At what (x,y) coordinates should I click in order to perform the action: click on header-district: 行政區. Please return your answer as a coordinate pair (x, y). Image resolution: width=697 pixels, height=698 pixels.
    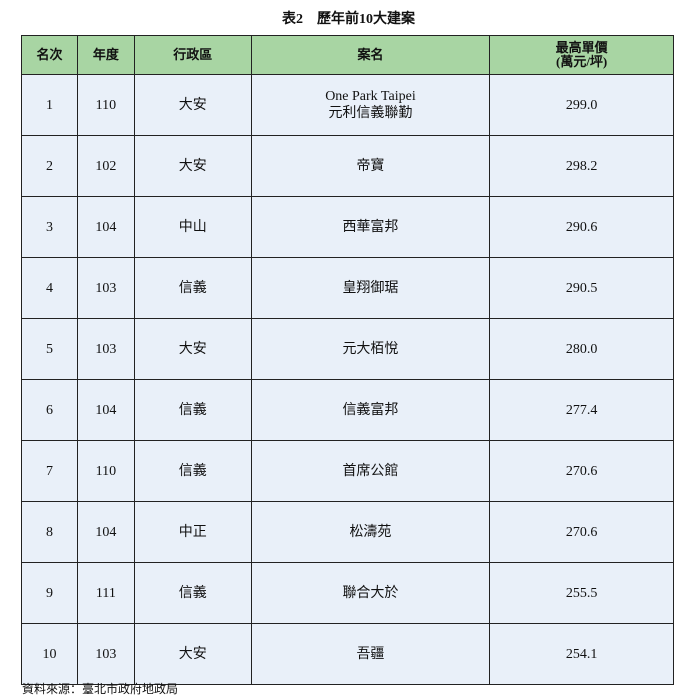
    Looking at the image, I should click on (192, 55).